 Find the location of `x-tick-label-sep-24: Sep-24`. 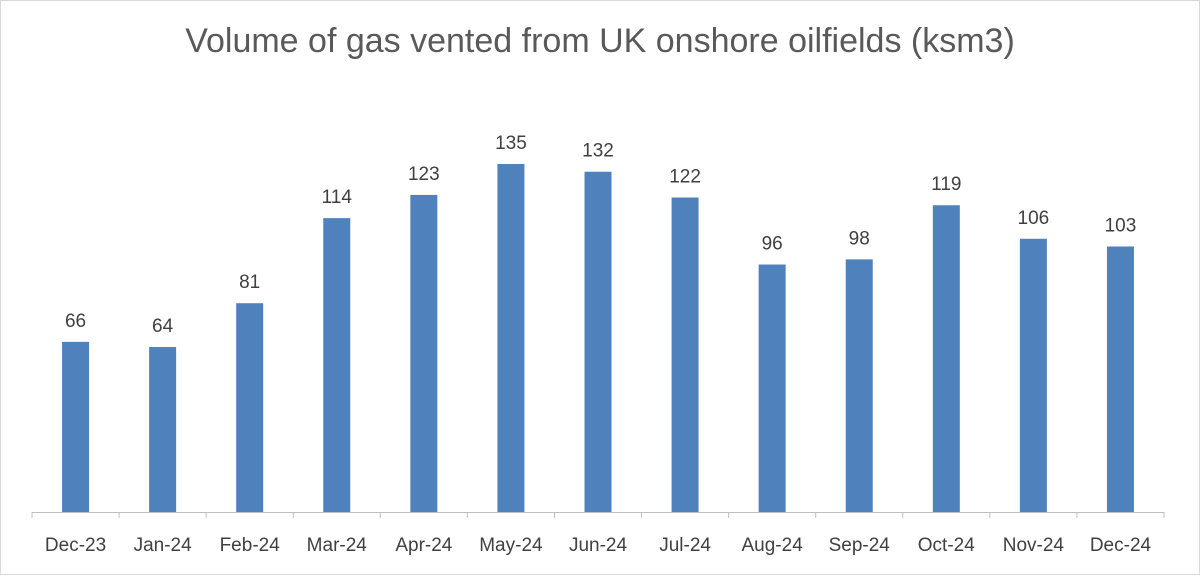

x-tick-label-sep-24: Sep-24 is located at coordinates (860, 545).